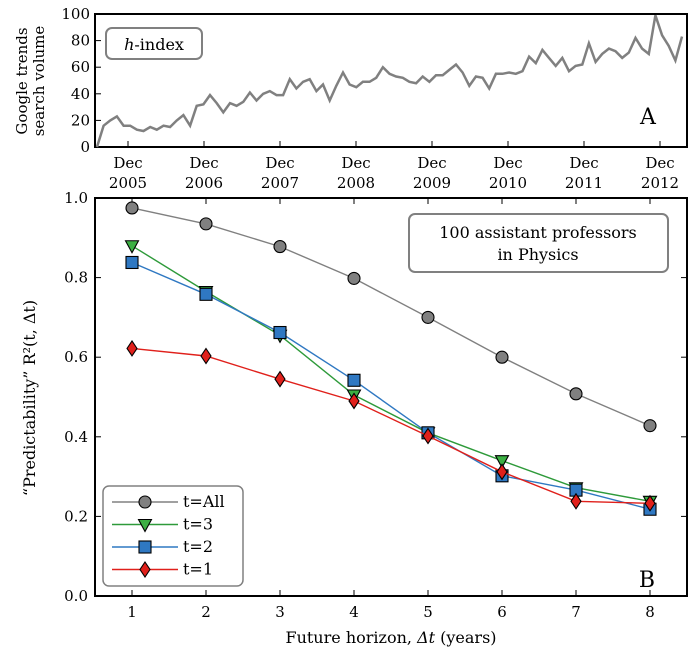  What do you see at coordinates (576, 612) in the screenshot?
I see `panel-b-xtick-label: 7` at bounding box center [576, 612].